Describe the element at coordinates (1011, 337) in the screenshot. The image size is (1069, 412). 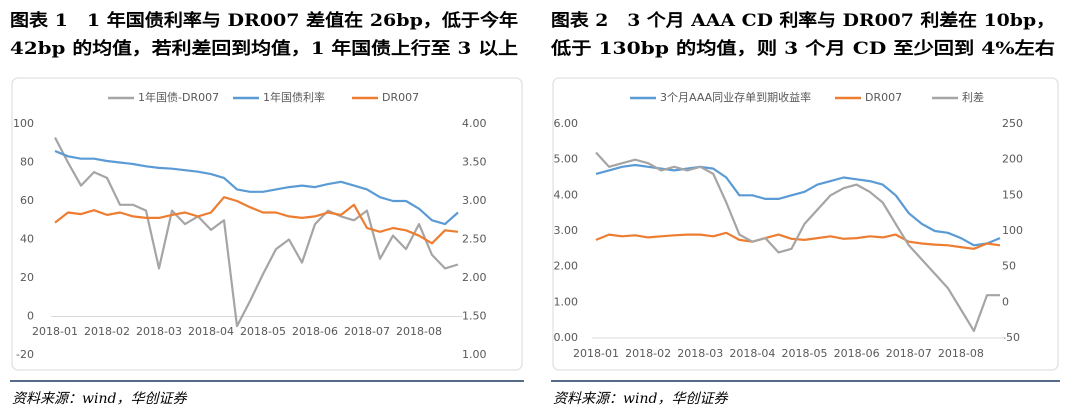
I see `y2-tick-label: -50` at that location.